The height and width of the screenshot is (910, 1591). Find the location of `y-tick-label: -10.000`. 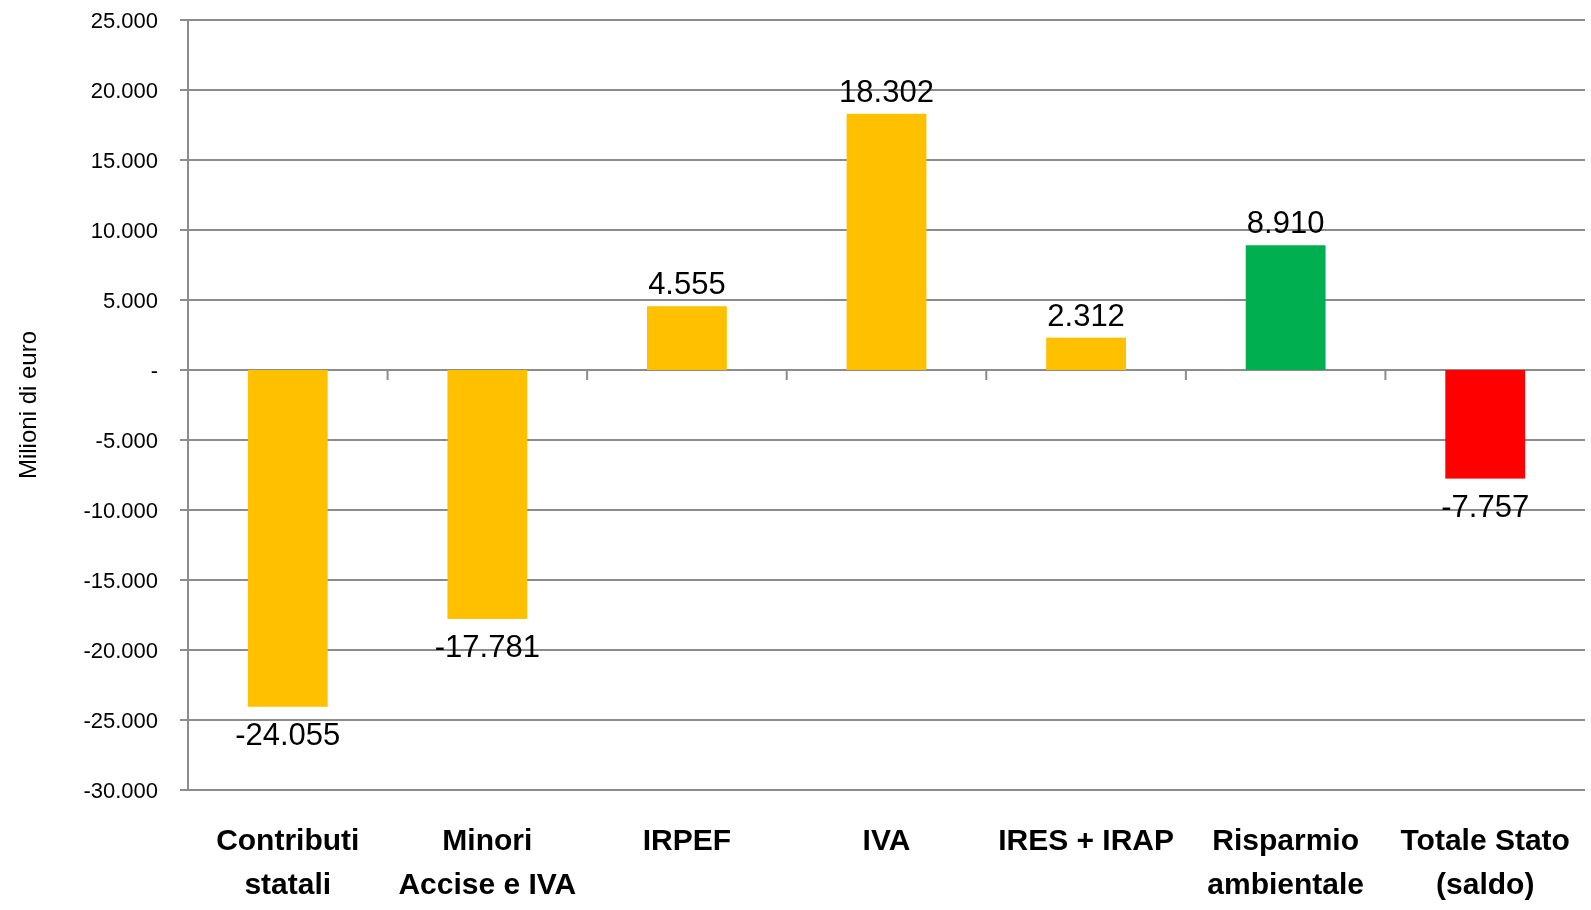

y-tick-label: -10.000 is located at coordinates (120, 510).